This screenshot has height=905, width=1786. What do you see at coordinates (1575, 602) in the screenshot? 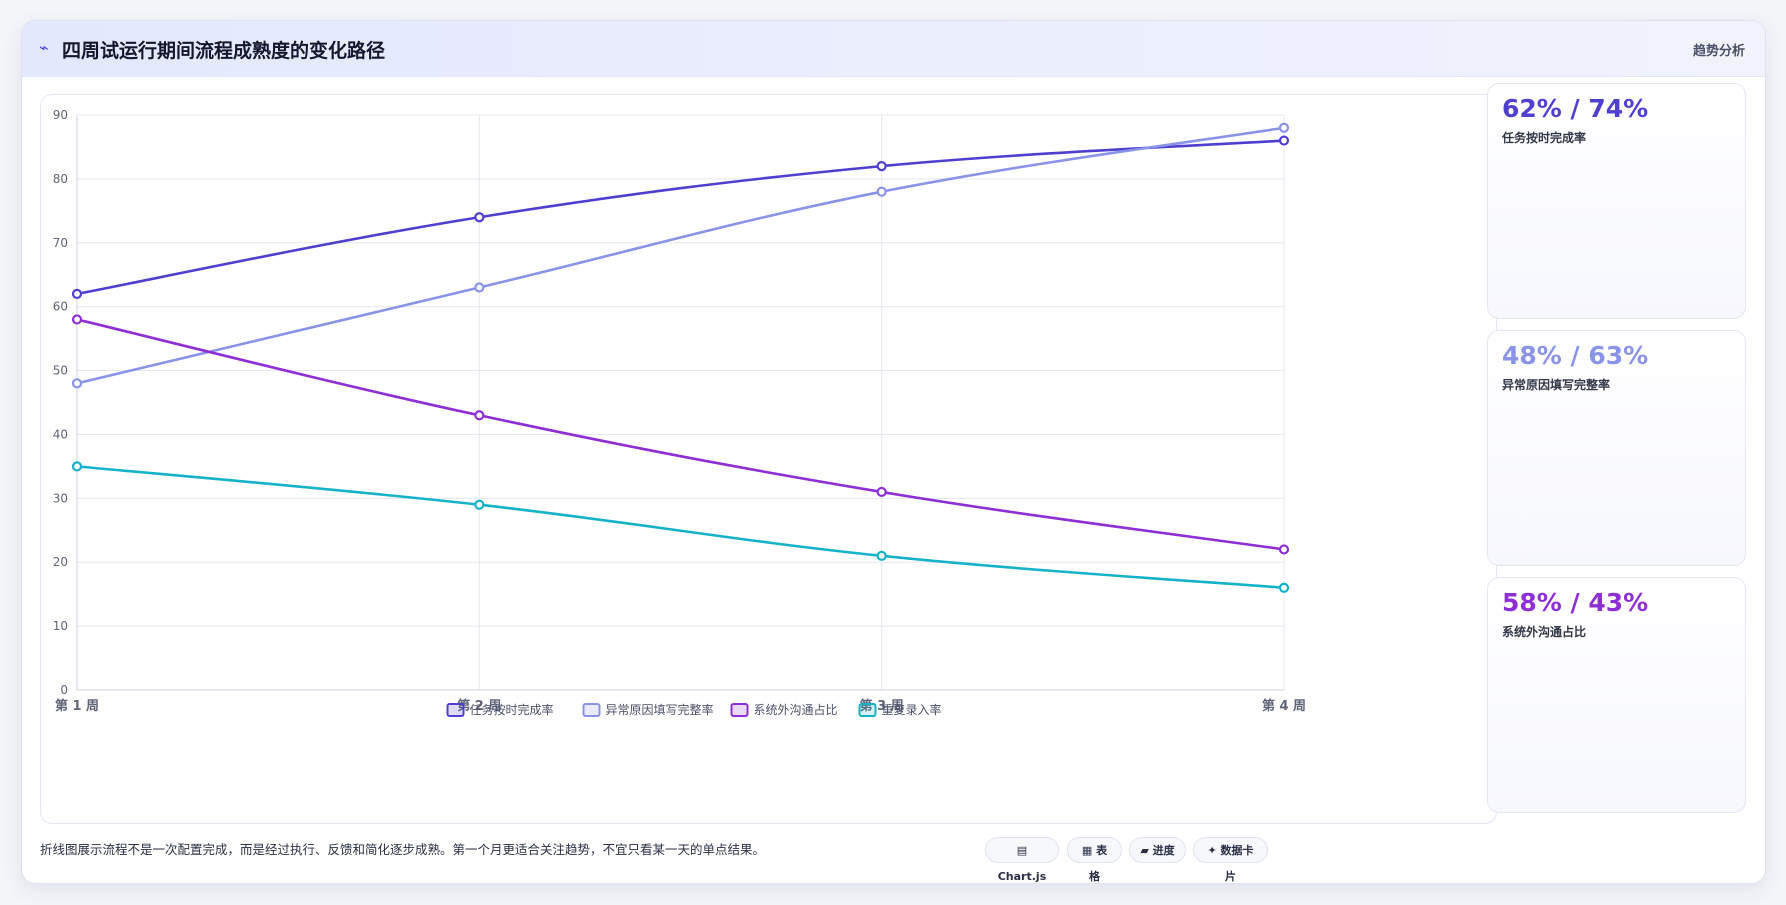
I see `kpi-value: 58% / 43%` at bounding box center [1575, 602].